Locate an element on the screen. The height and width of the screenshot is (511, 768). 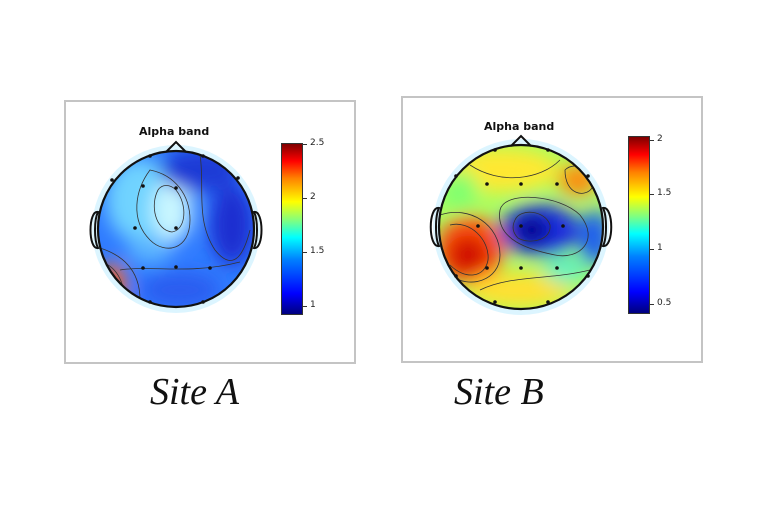
colorbar-site-a is located at coordinates (292, 229).